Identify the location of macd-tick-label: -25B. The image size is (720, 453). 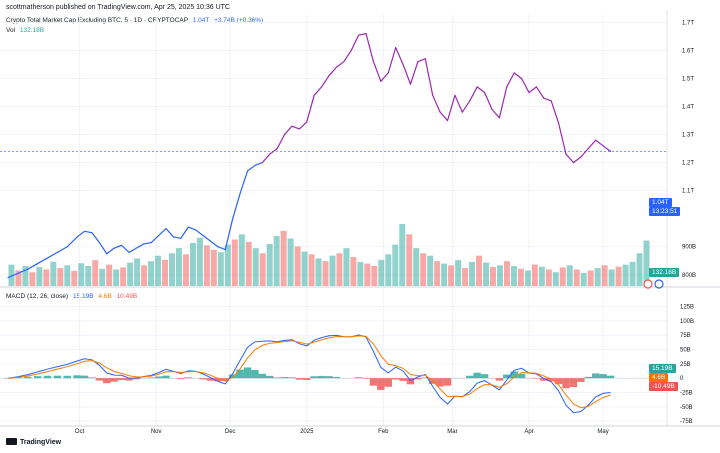
(686, 394).